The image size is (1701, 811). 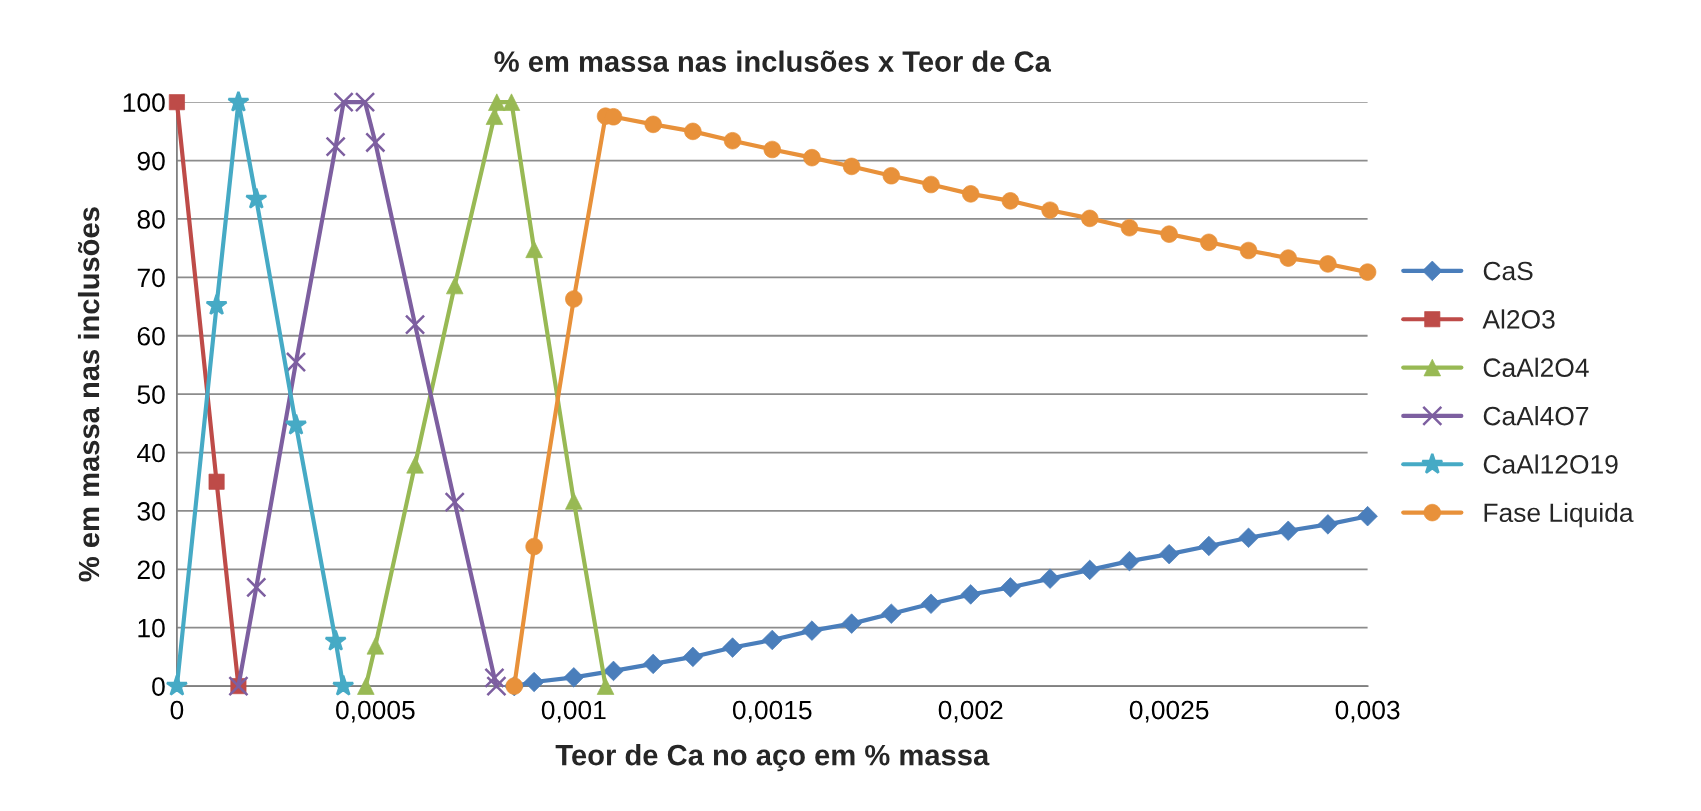 What do you see at coordinates (1536, 367) in the screenshot?
I see `legend-label: CaAl2O4` at bounding box center [1536, 367].